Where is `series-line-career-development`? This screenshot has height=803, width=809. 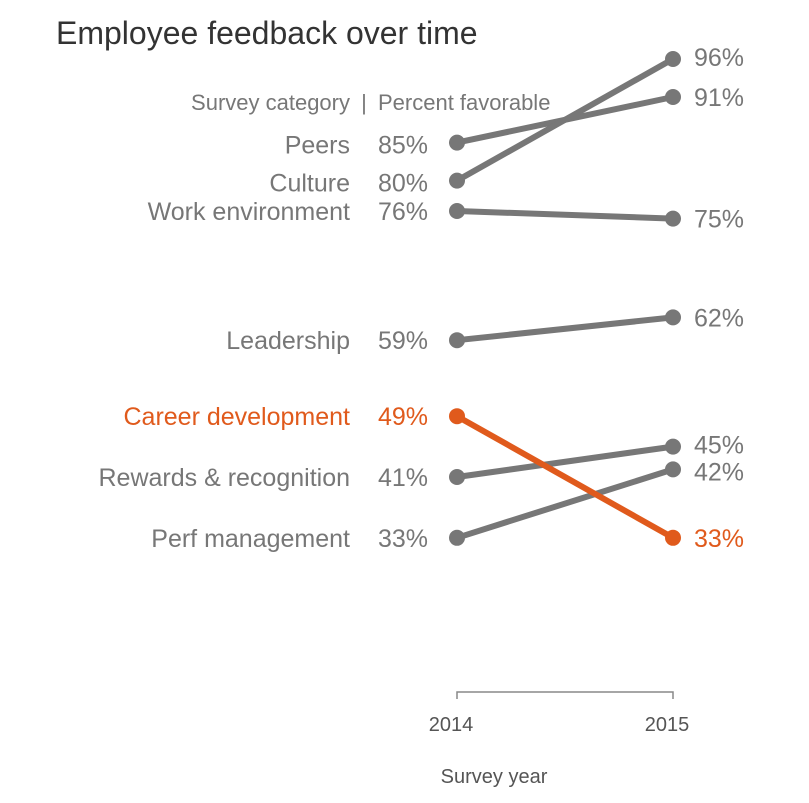
series-line-career-development is located at coordinates (565, 477).